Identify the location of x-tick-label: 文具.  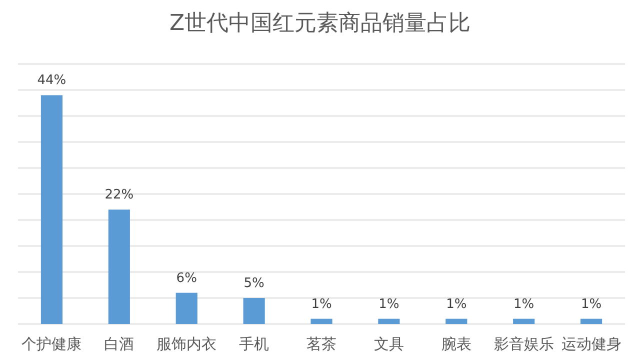
(389, 344).